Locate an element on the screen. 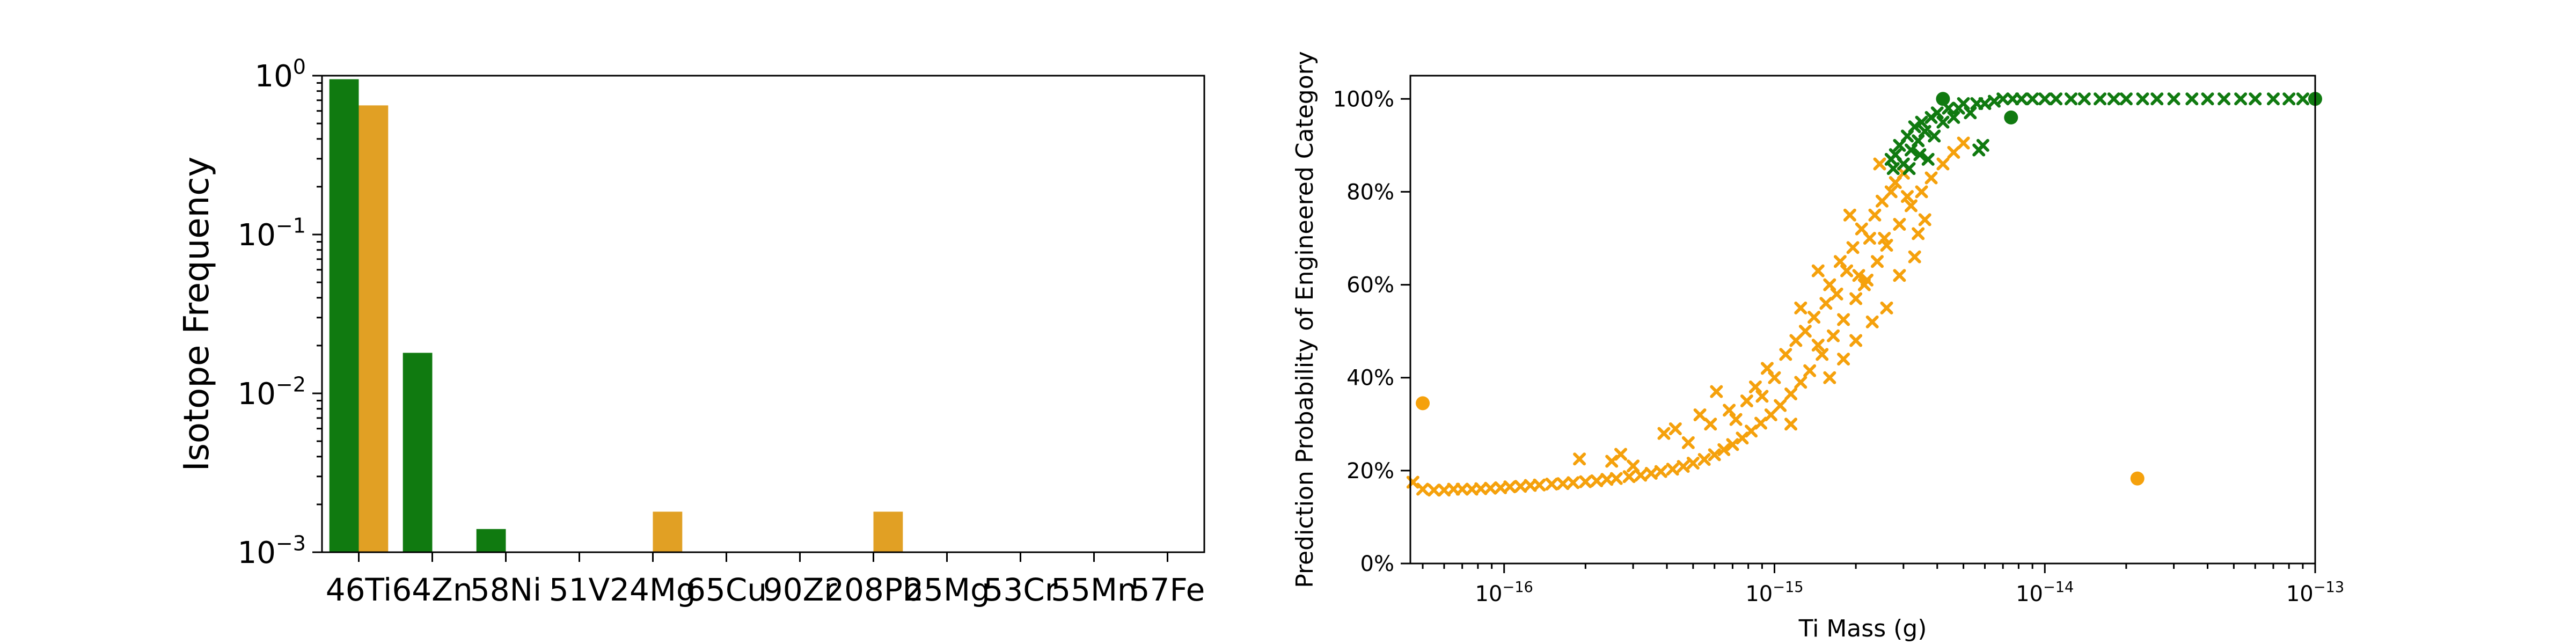  x-tick-label: 64Zn is located at coordinates (432, 590).